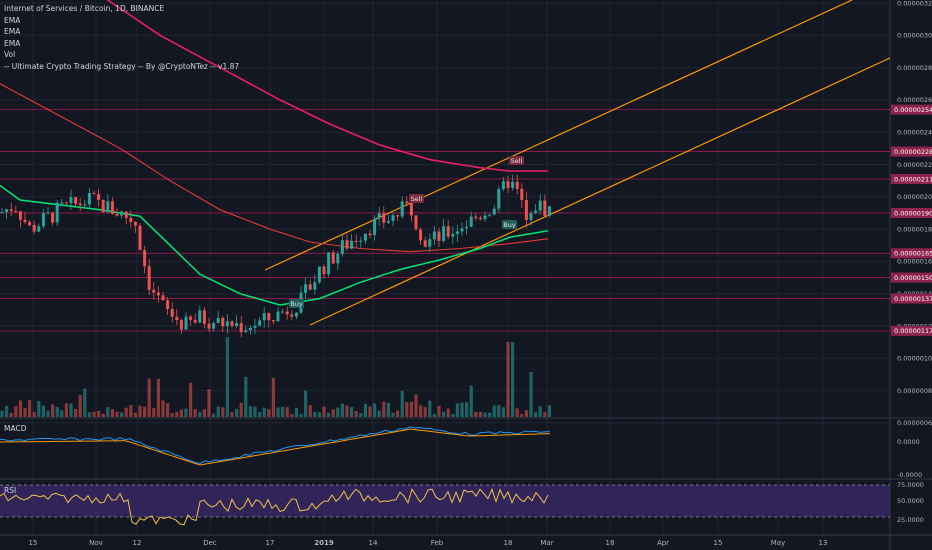 This screenshot has height=550, width=932. I want to click on time-axis: 15 Nov 12 Dec 17 2019 14 Feb 18 Mar 18 Apr 15 May 13, so click(428, 543).